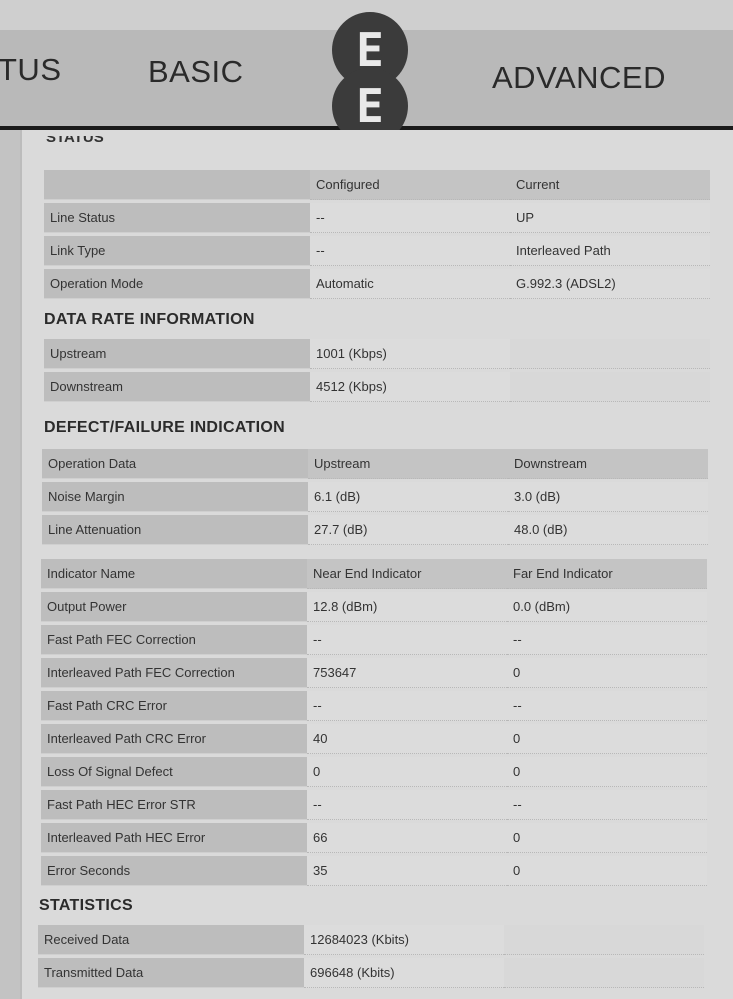 Image resolution: width=733 pixels, height=999 pixels. I want to click on row-value: 4512 (Kbps), so click(410, 387).